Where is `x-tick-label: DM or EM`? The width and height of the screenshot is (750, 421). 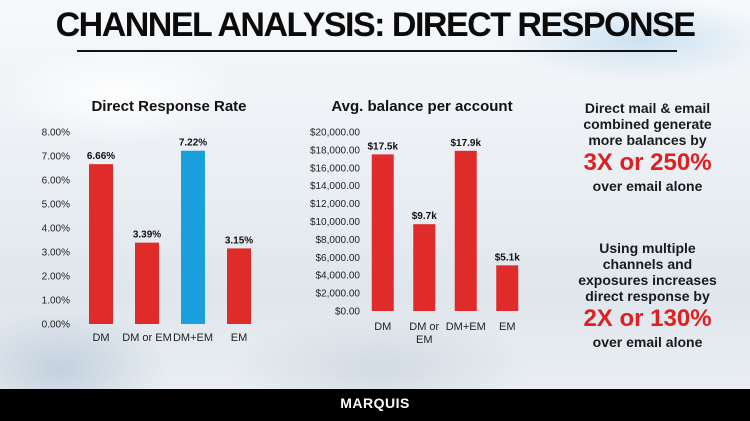 x-tick-label: DM or EM is located at coordinates (147, 338).